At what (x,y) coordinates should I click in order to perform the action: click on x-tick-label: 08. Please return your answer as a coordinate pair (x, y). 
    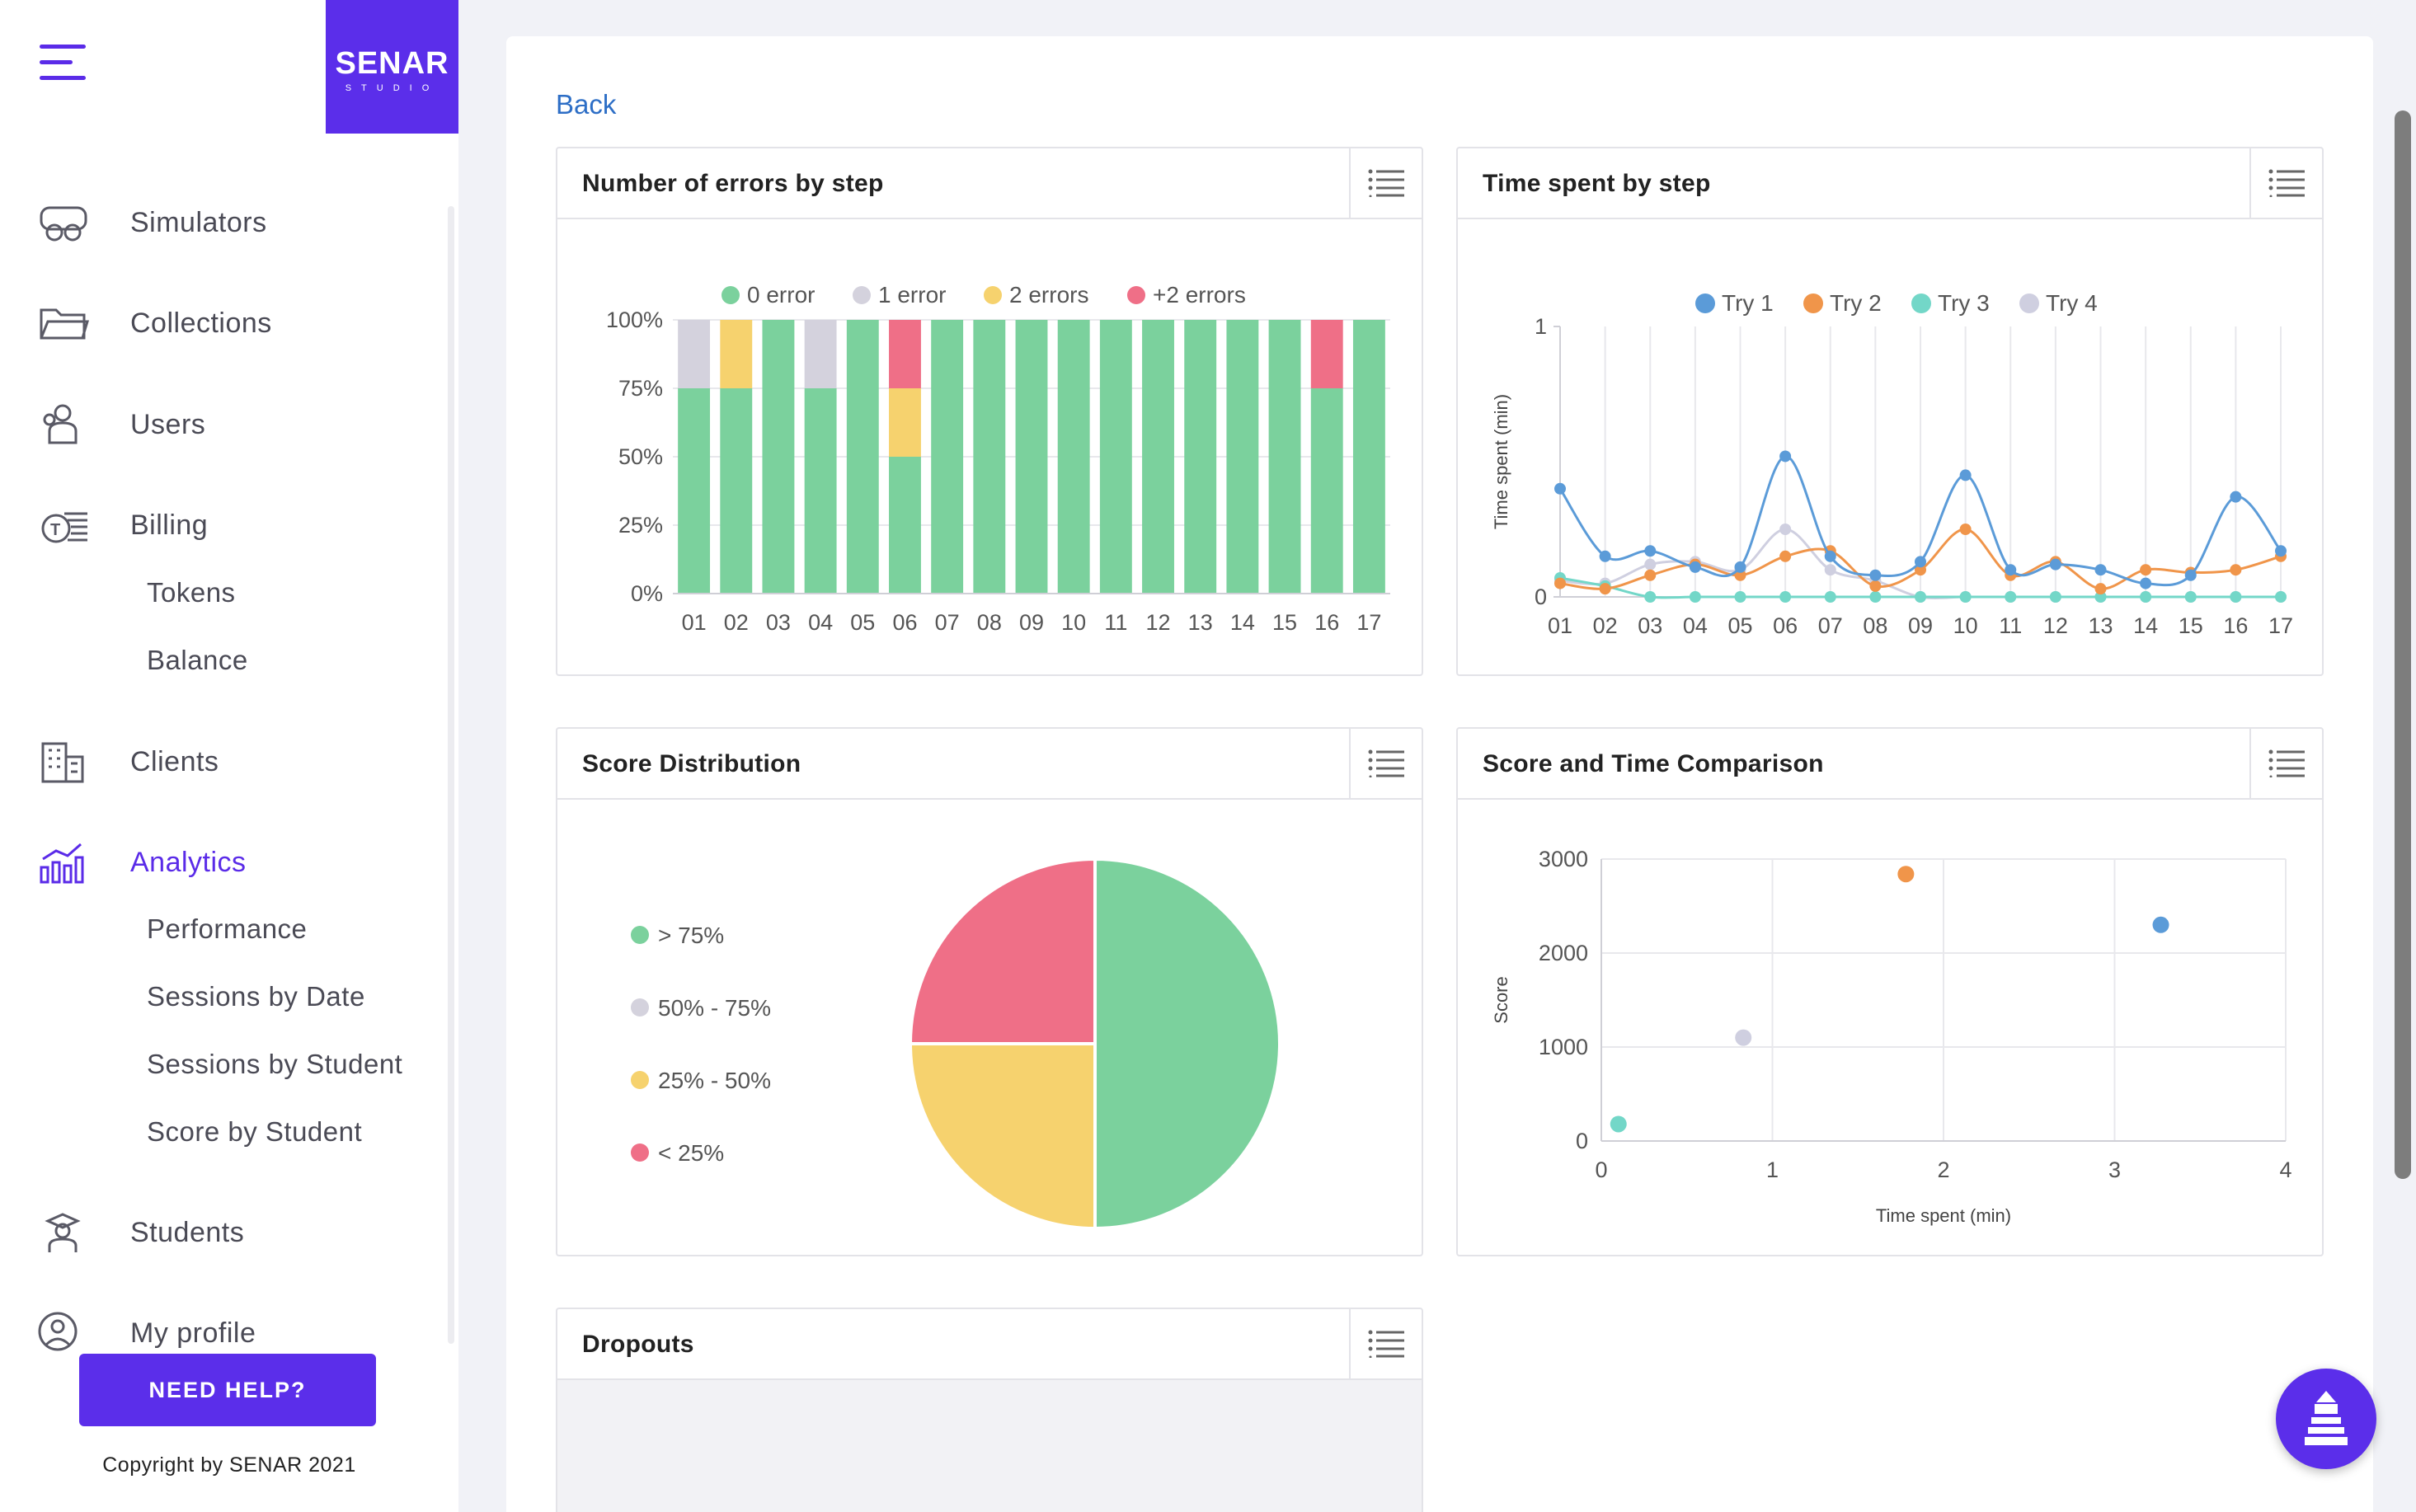
    Looking at the image, I should click on (989, 622).